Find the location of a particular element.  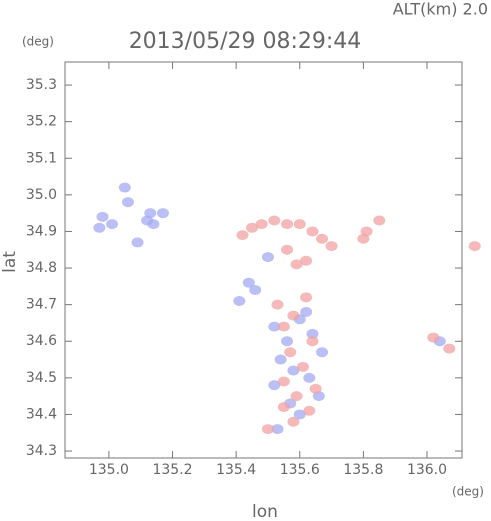

subtitle: ALT(km) 2.0 is located at coordinates (440, 9).